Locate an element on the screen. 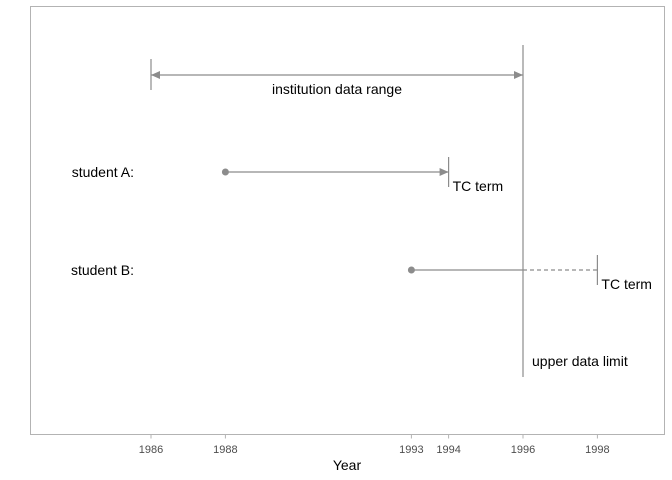  institution-range: institution data range is located at coordinates (336, 78).